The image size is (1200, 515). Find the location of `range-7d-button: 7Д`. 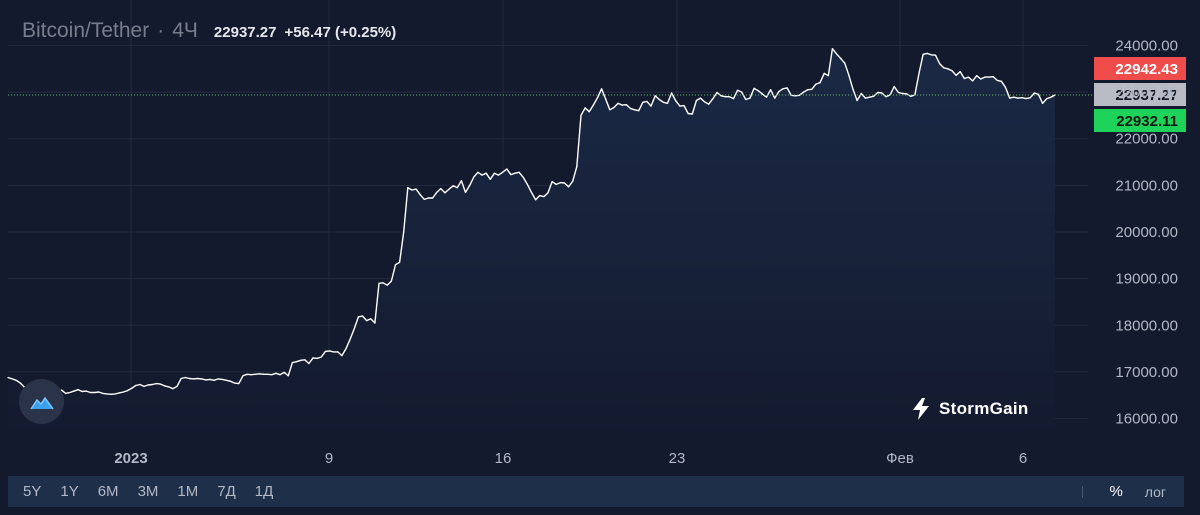

range-7d-button: 7Д is located at coordinates (226, 491).